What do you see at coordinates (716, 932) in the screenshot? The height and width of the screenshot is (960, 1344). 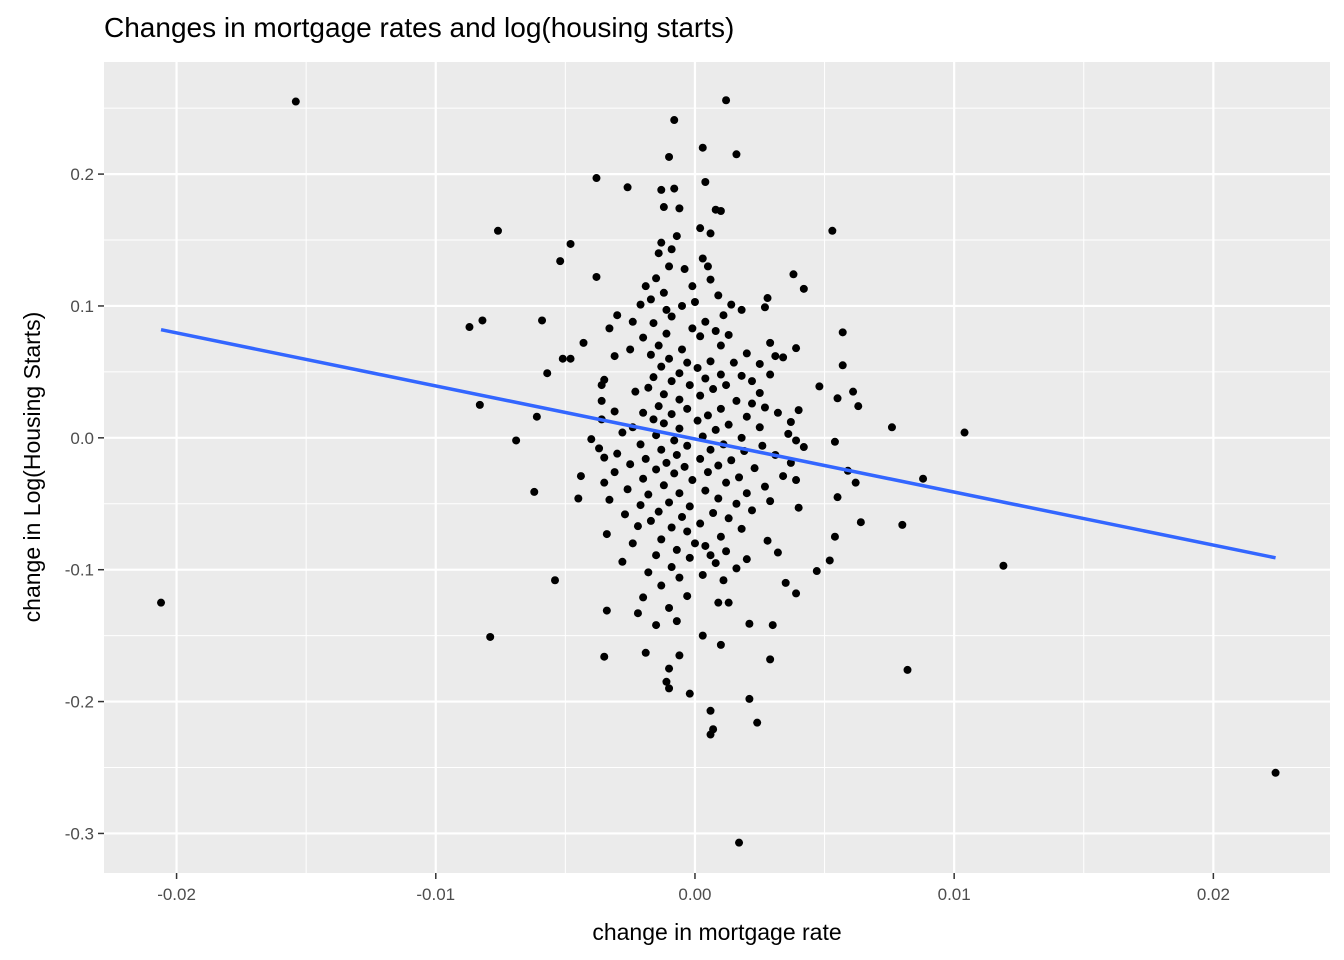 I see `x-axis-title: change in mortgage rate` at bounding box center [716, 932].